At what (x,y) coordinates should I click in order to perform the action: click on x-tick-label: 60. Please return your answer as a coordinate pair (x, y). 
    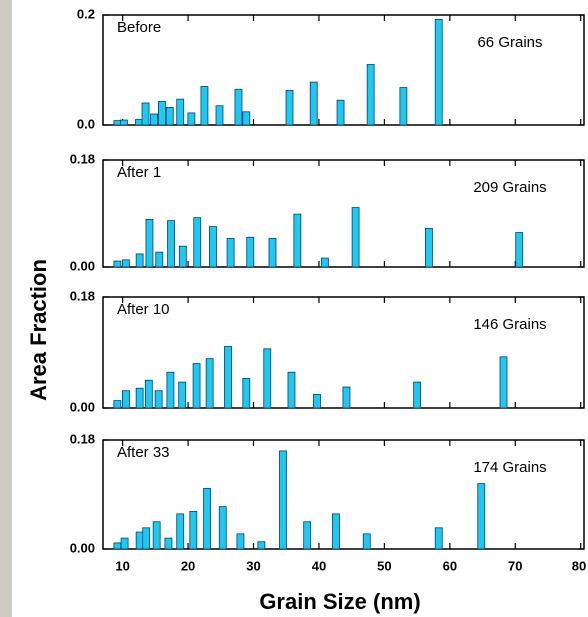
    Looking at the image, I should click on (450, 565).